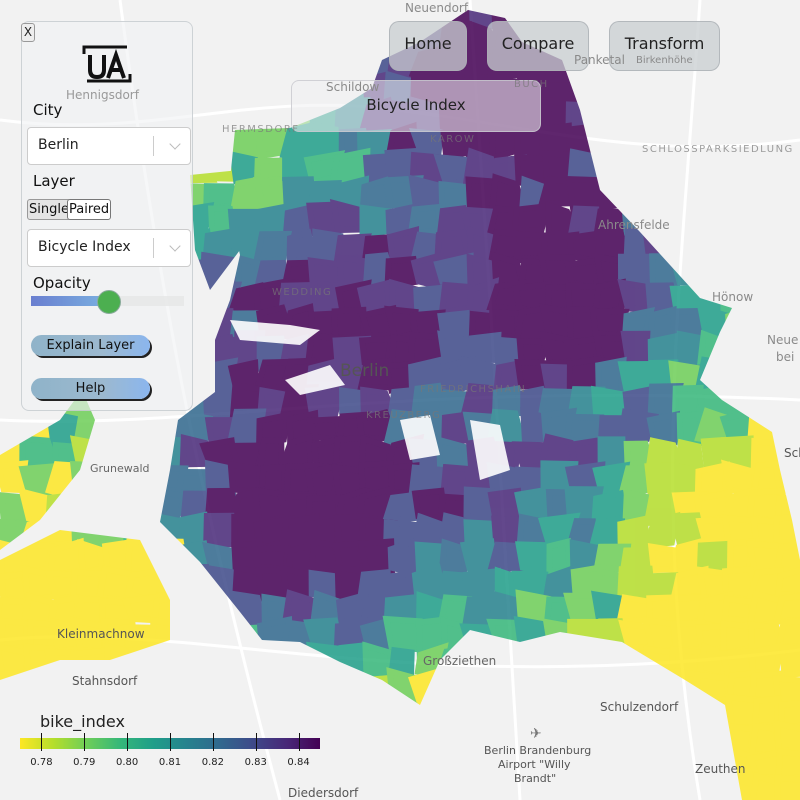 The width and height of the screenshot is (800, 800). Describe the element at coordinates (107, 302) in the screenshot. I see `opacity-slider` at that location.